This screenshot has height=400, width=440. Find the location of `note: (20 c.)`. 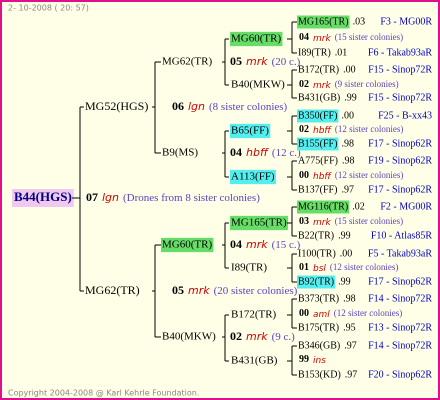

note: (20 c.) is located at coordinates (286, 62).